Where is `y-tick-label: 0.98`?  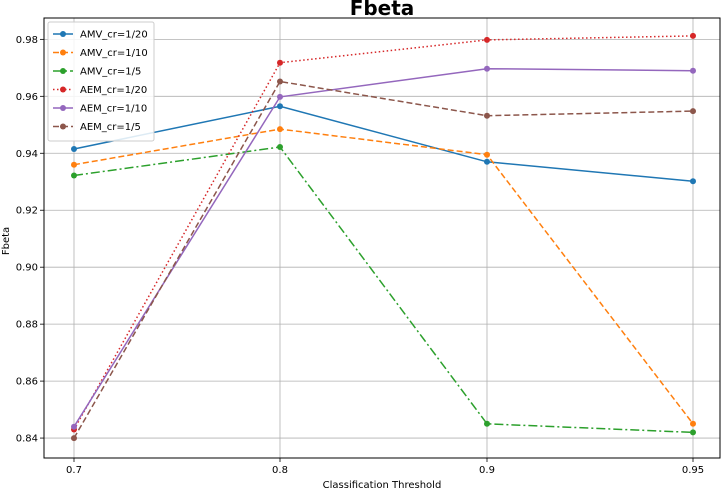
y-tick-label: 0.98 is located at coordinates (27, 40).